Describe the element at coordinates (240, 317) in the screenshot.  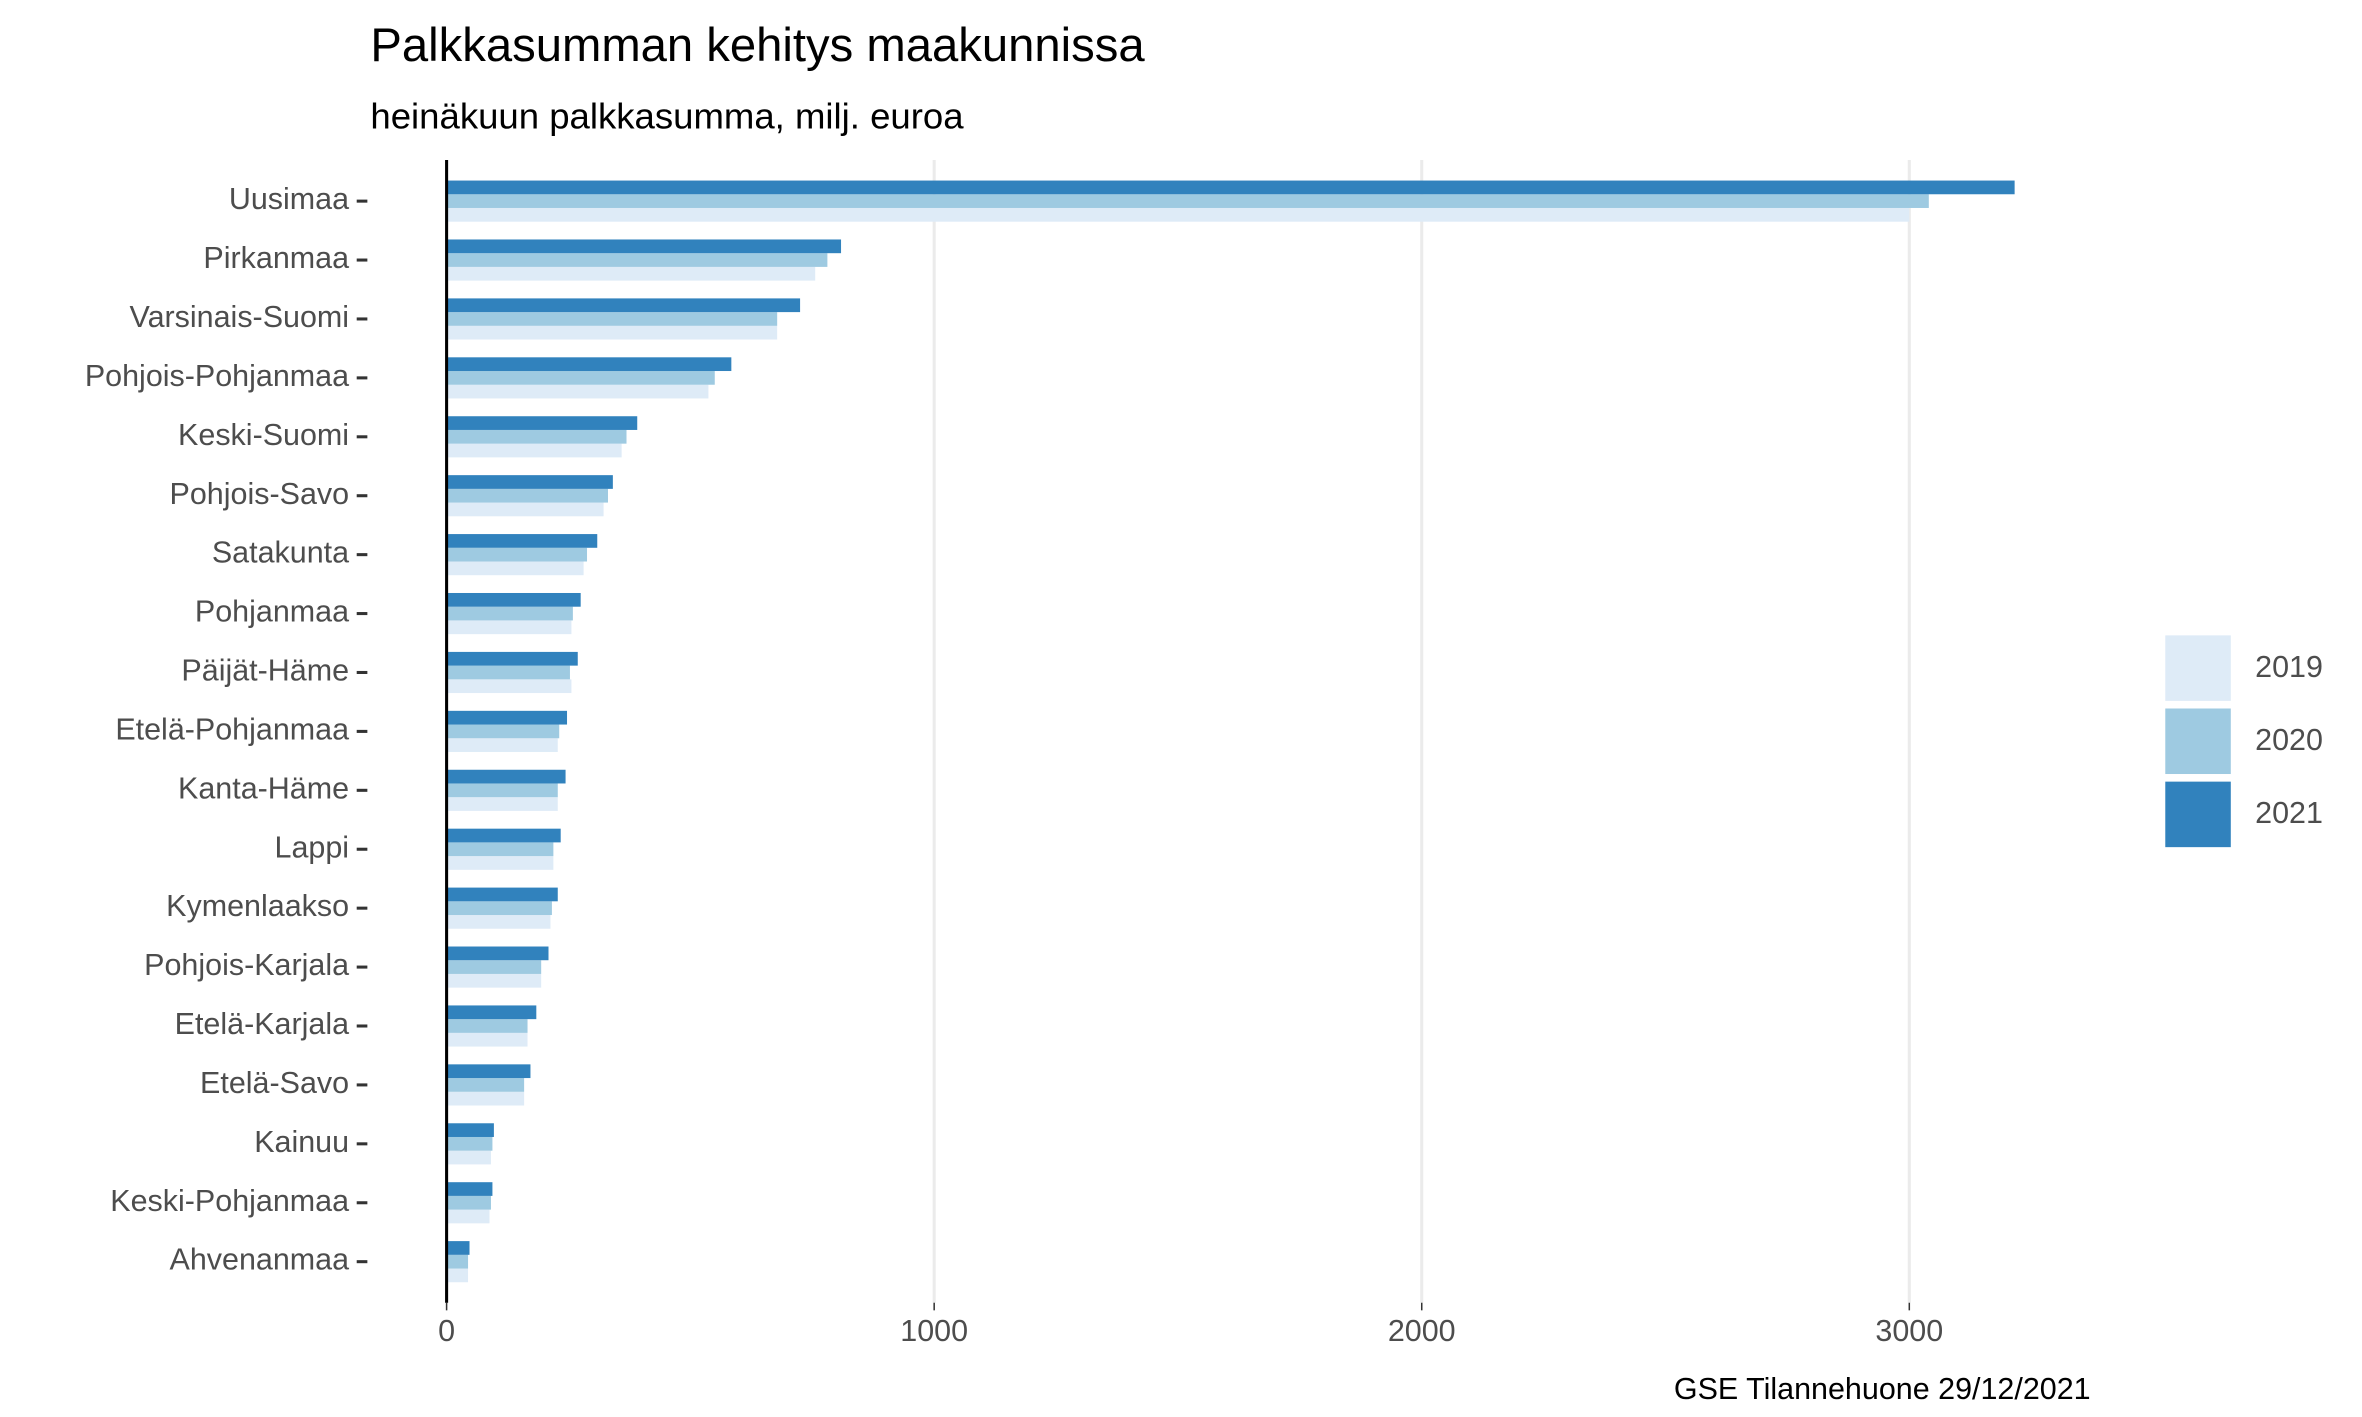
I see `y-tick-label: Varsinais-Suomi` at that location.